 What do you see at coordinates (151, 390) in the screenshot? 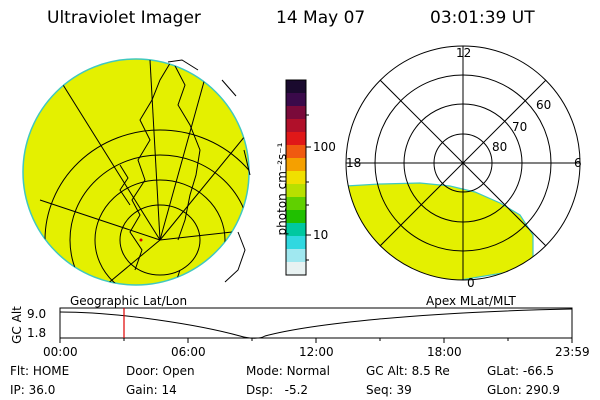
I see `info-gain: Gain: 14` at bounding box center [151, 390].